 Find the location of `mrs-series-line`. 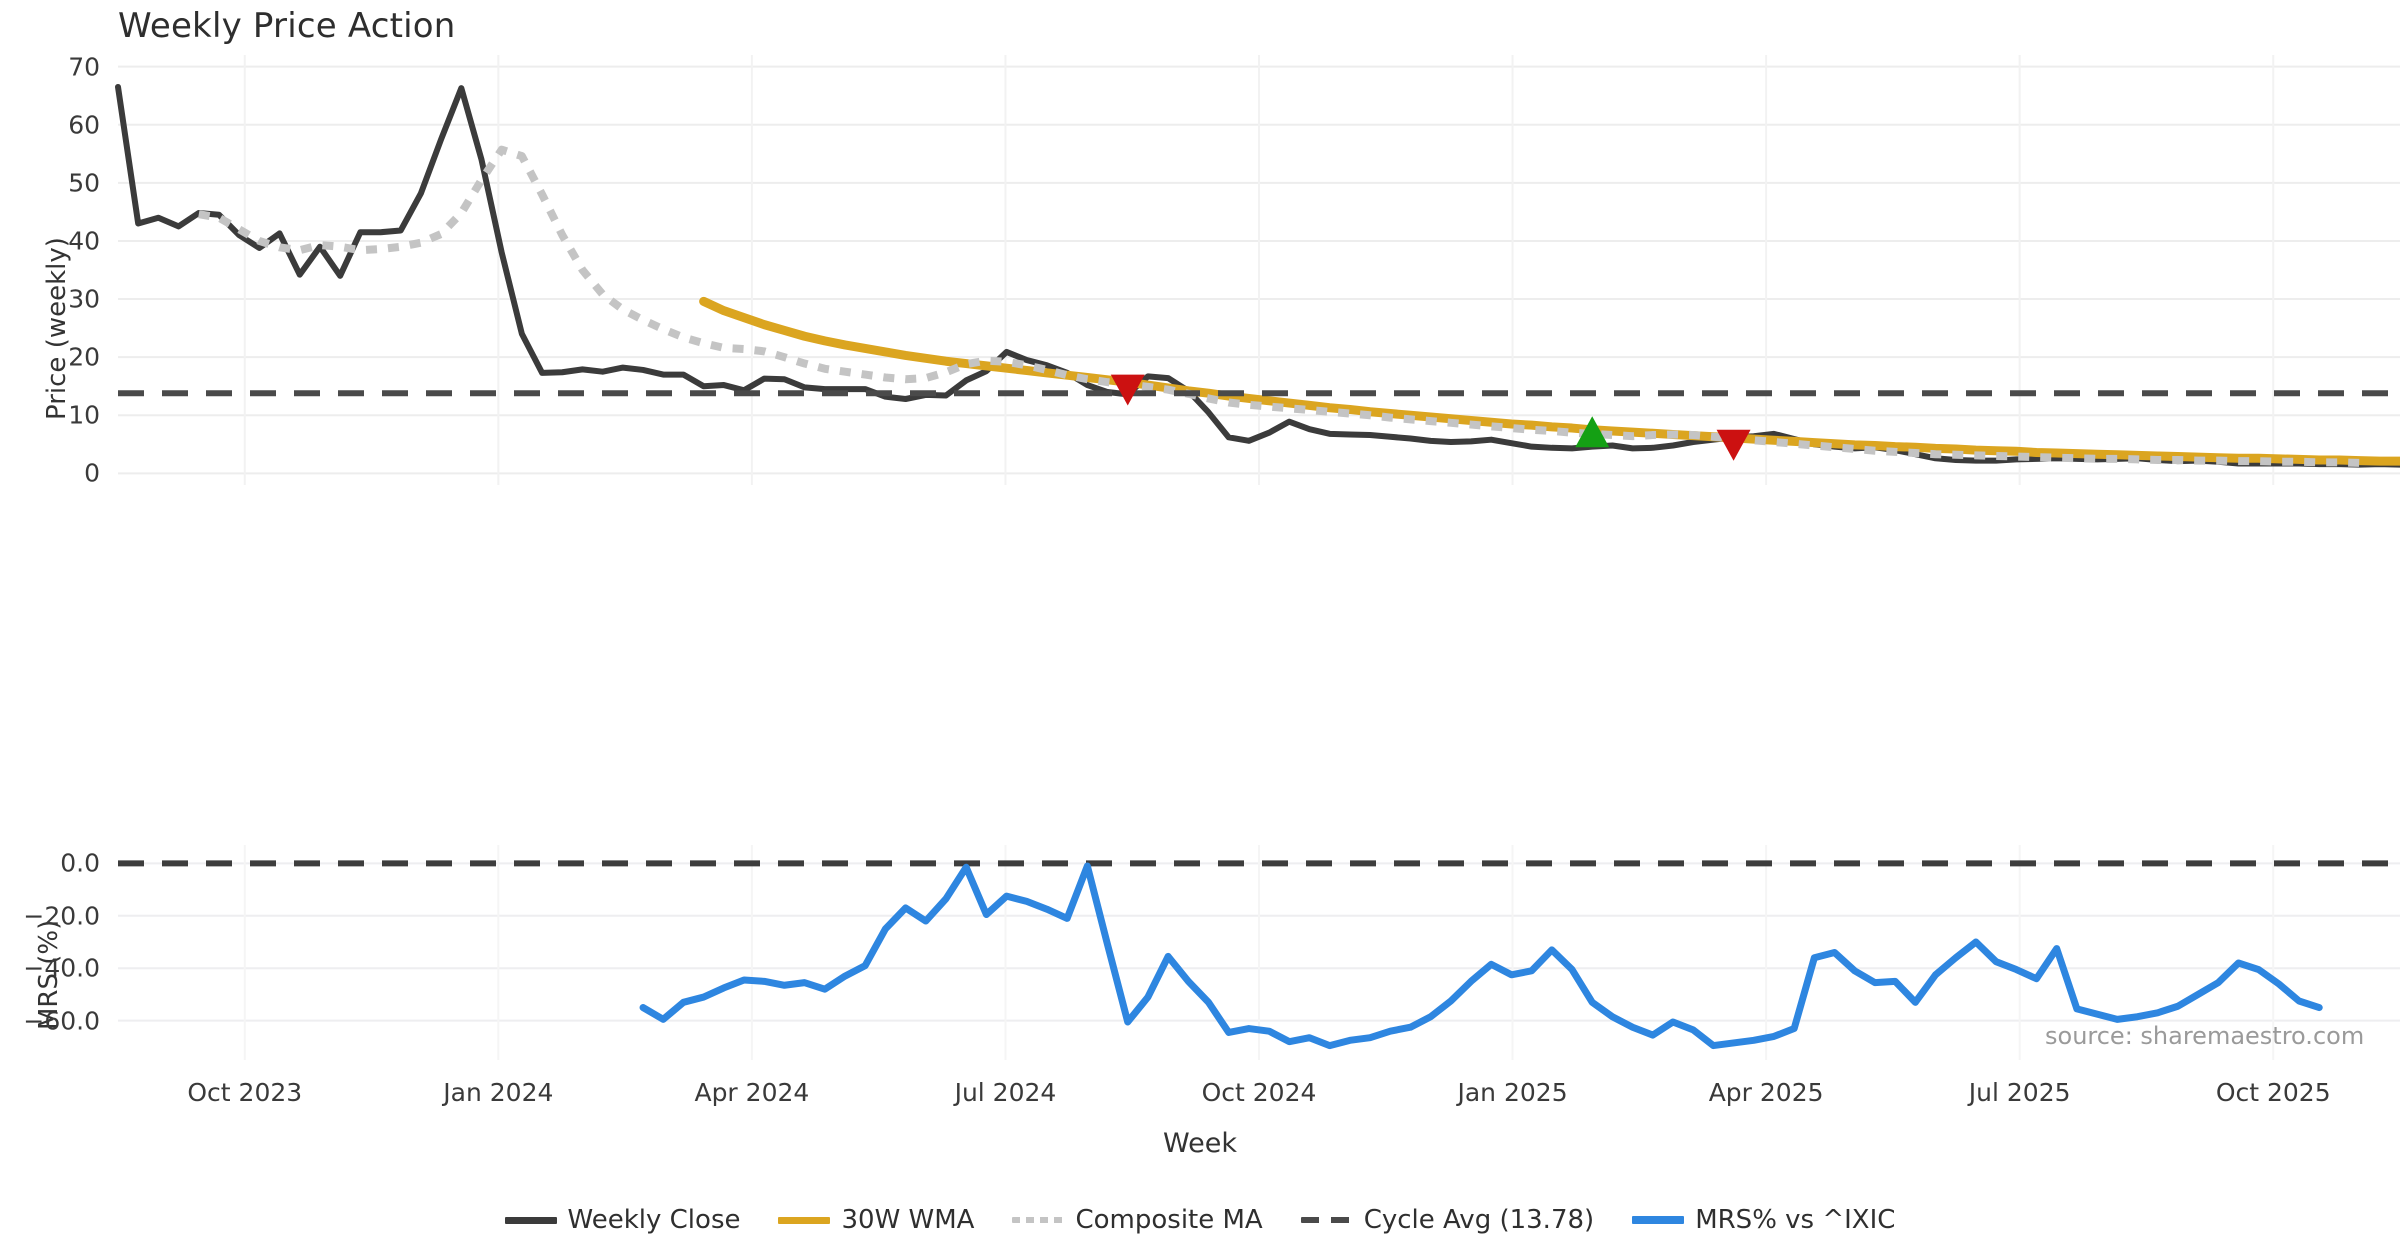

mrs-series-line is located at coordinates (1481, 956).